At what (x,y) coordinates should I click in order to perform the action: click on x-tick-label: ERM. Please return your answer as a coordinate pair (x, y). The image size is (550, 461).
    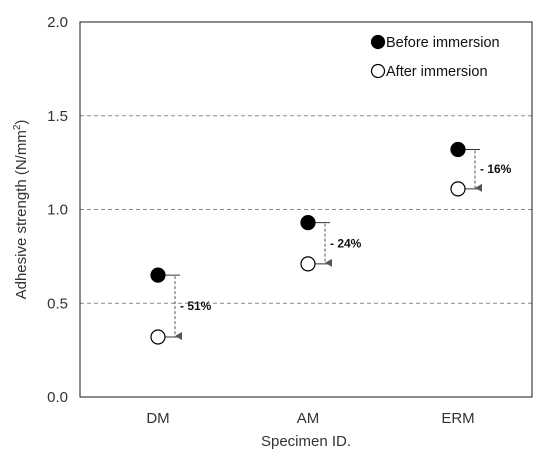
    Looking at the image, I should click on (457, 418).